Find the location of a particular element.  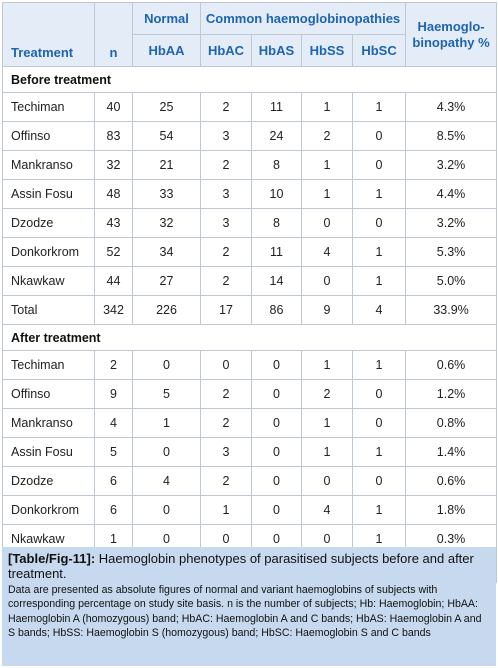

cell-hbas: 14 is located at coordinates (276, 281).